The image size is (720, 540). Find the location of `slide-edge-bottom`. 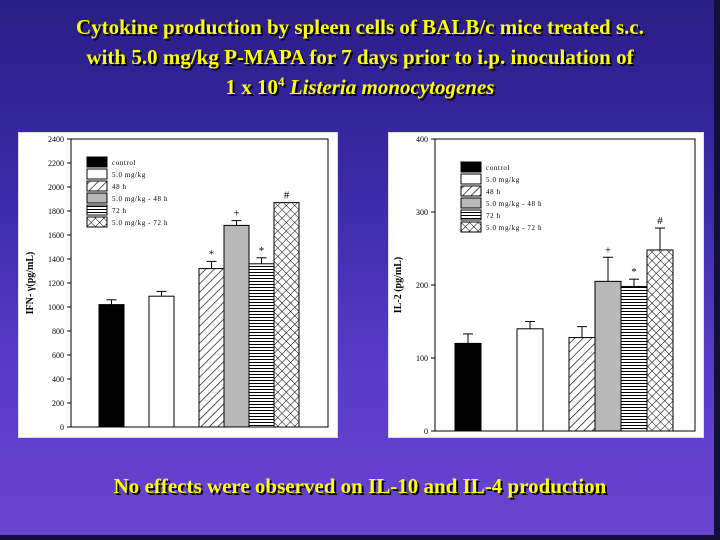

slide-edge-bottom is located at coordinates (360, 537).